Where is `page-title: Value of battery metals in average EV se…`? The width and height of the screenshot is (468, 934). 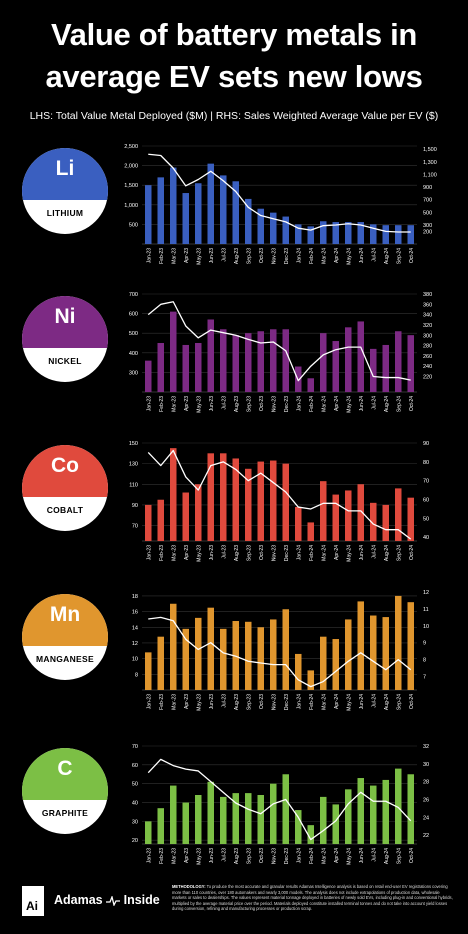
page-title: Value of battery metals in average EV se… is located at coordinates (234, 56).